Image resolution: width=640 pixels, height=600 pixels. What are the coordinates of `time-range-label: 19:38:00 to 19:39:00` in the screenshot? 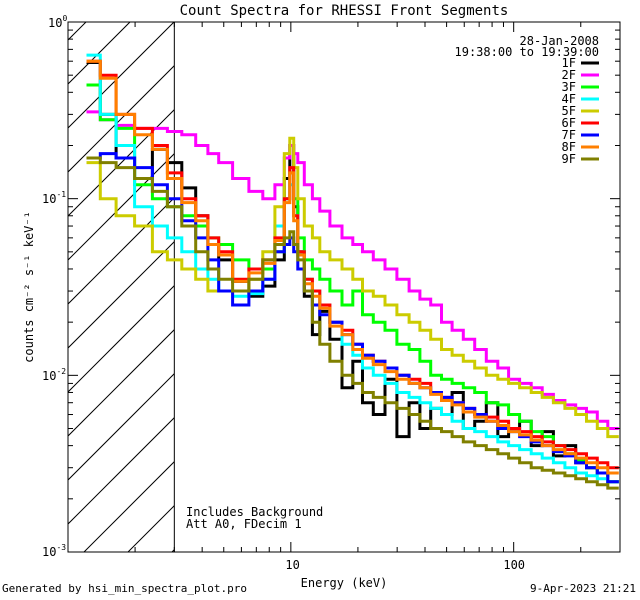 It's located at (527, 52).